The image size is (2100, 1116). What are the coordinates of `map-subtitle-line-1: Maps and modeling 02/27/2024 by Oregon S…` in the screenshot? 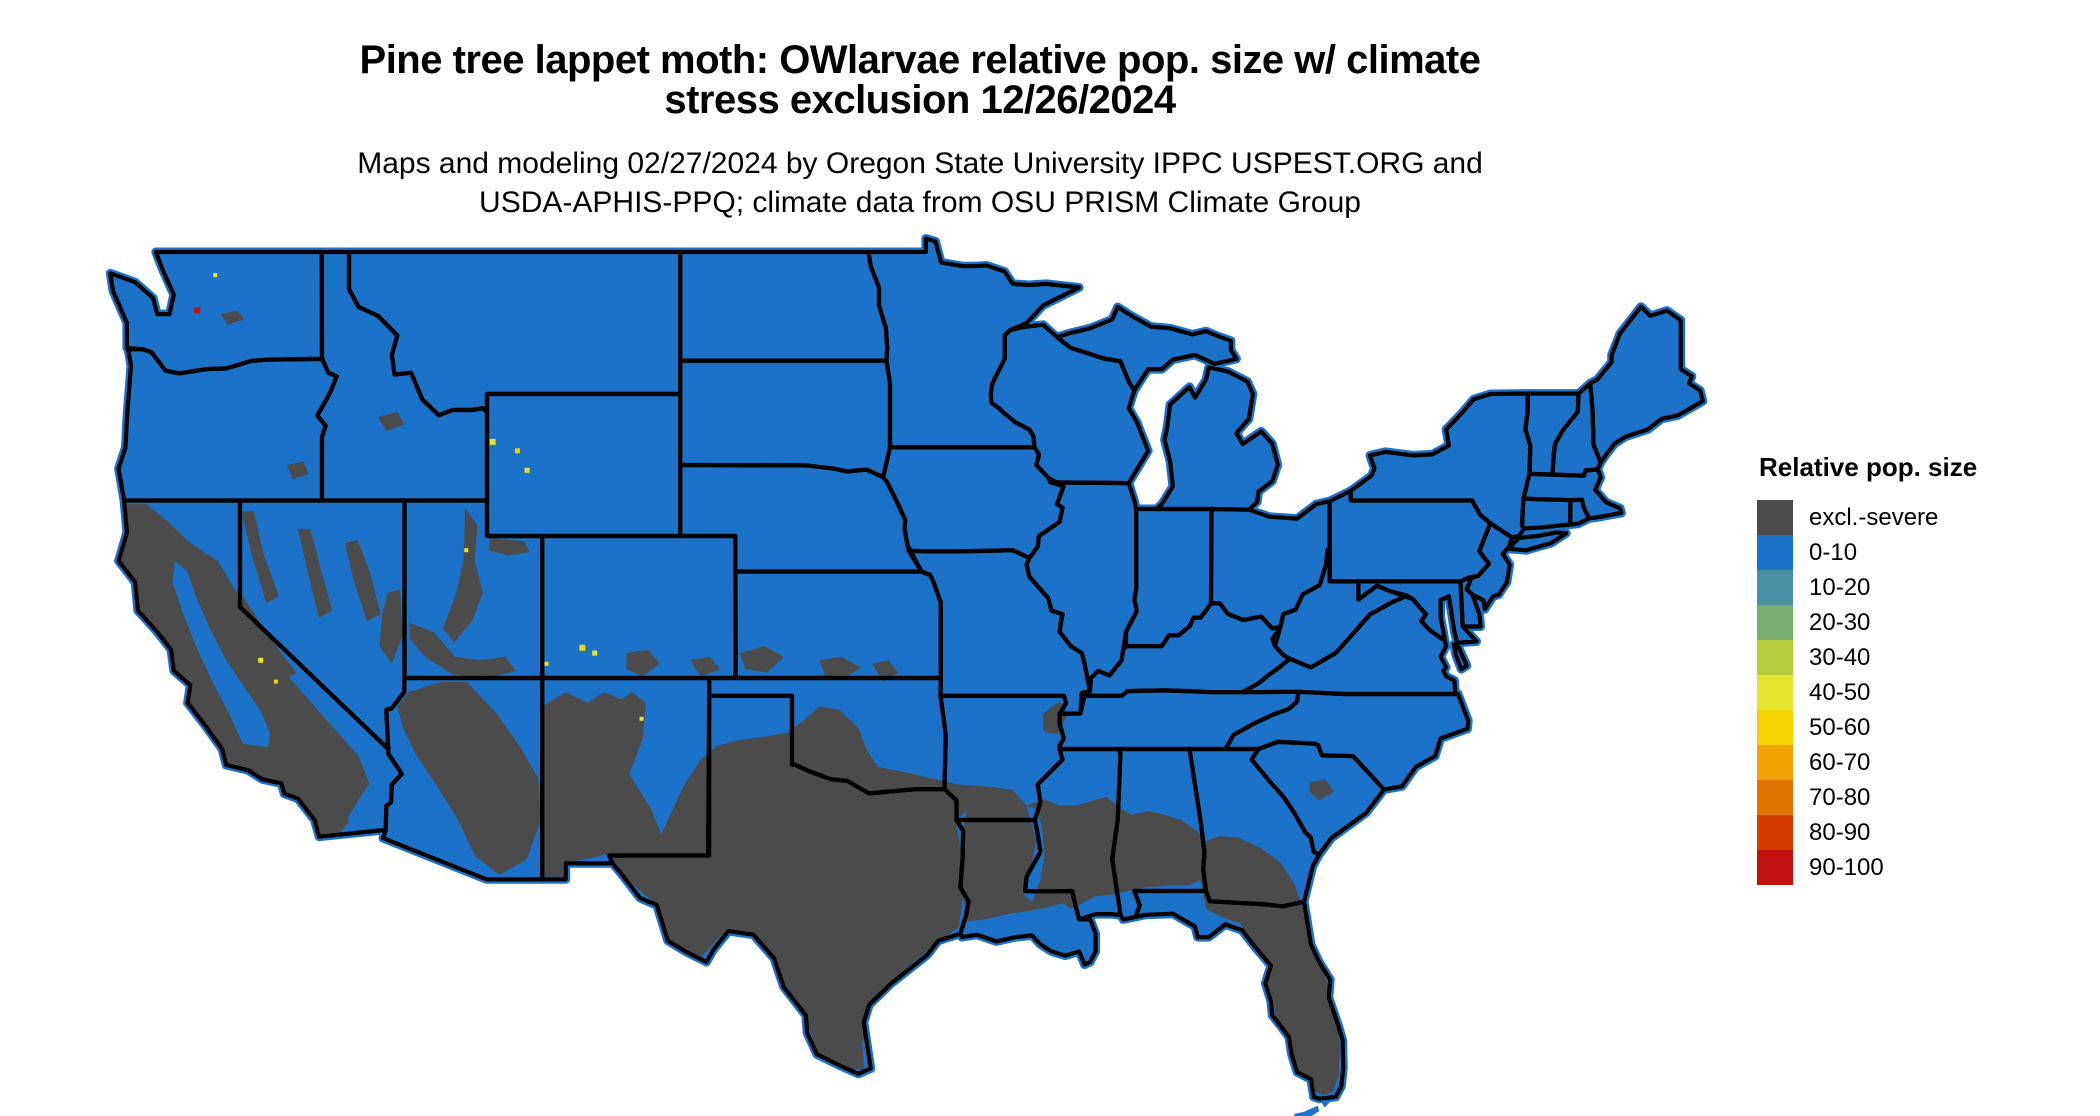 It's located at (920, 163).